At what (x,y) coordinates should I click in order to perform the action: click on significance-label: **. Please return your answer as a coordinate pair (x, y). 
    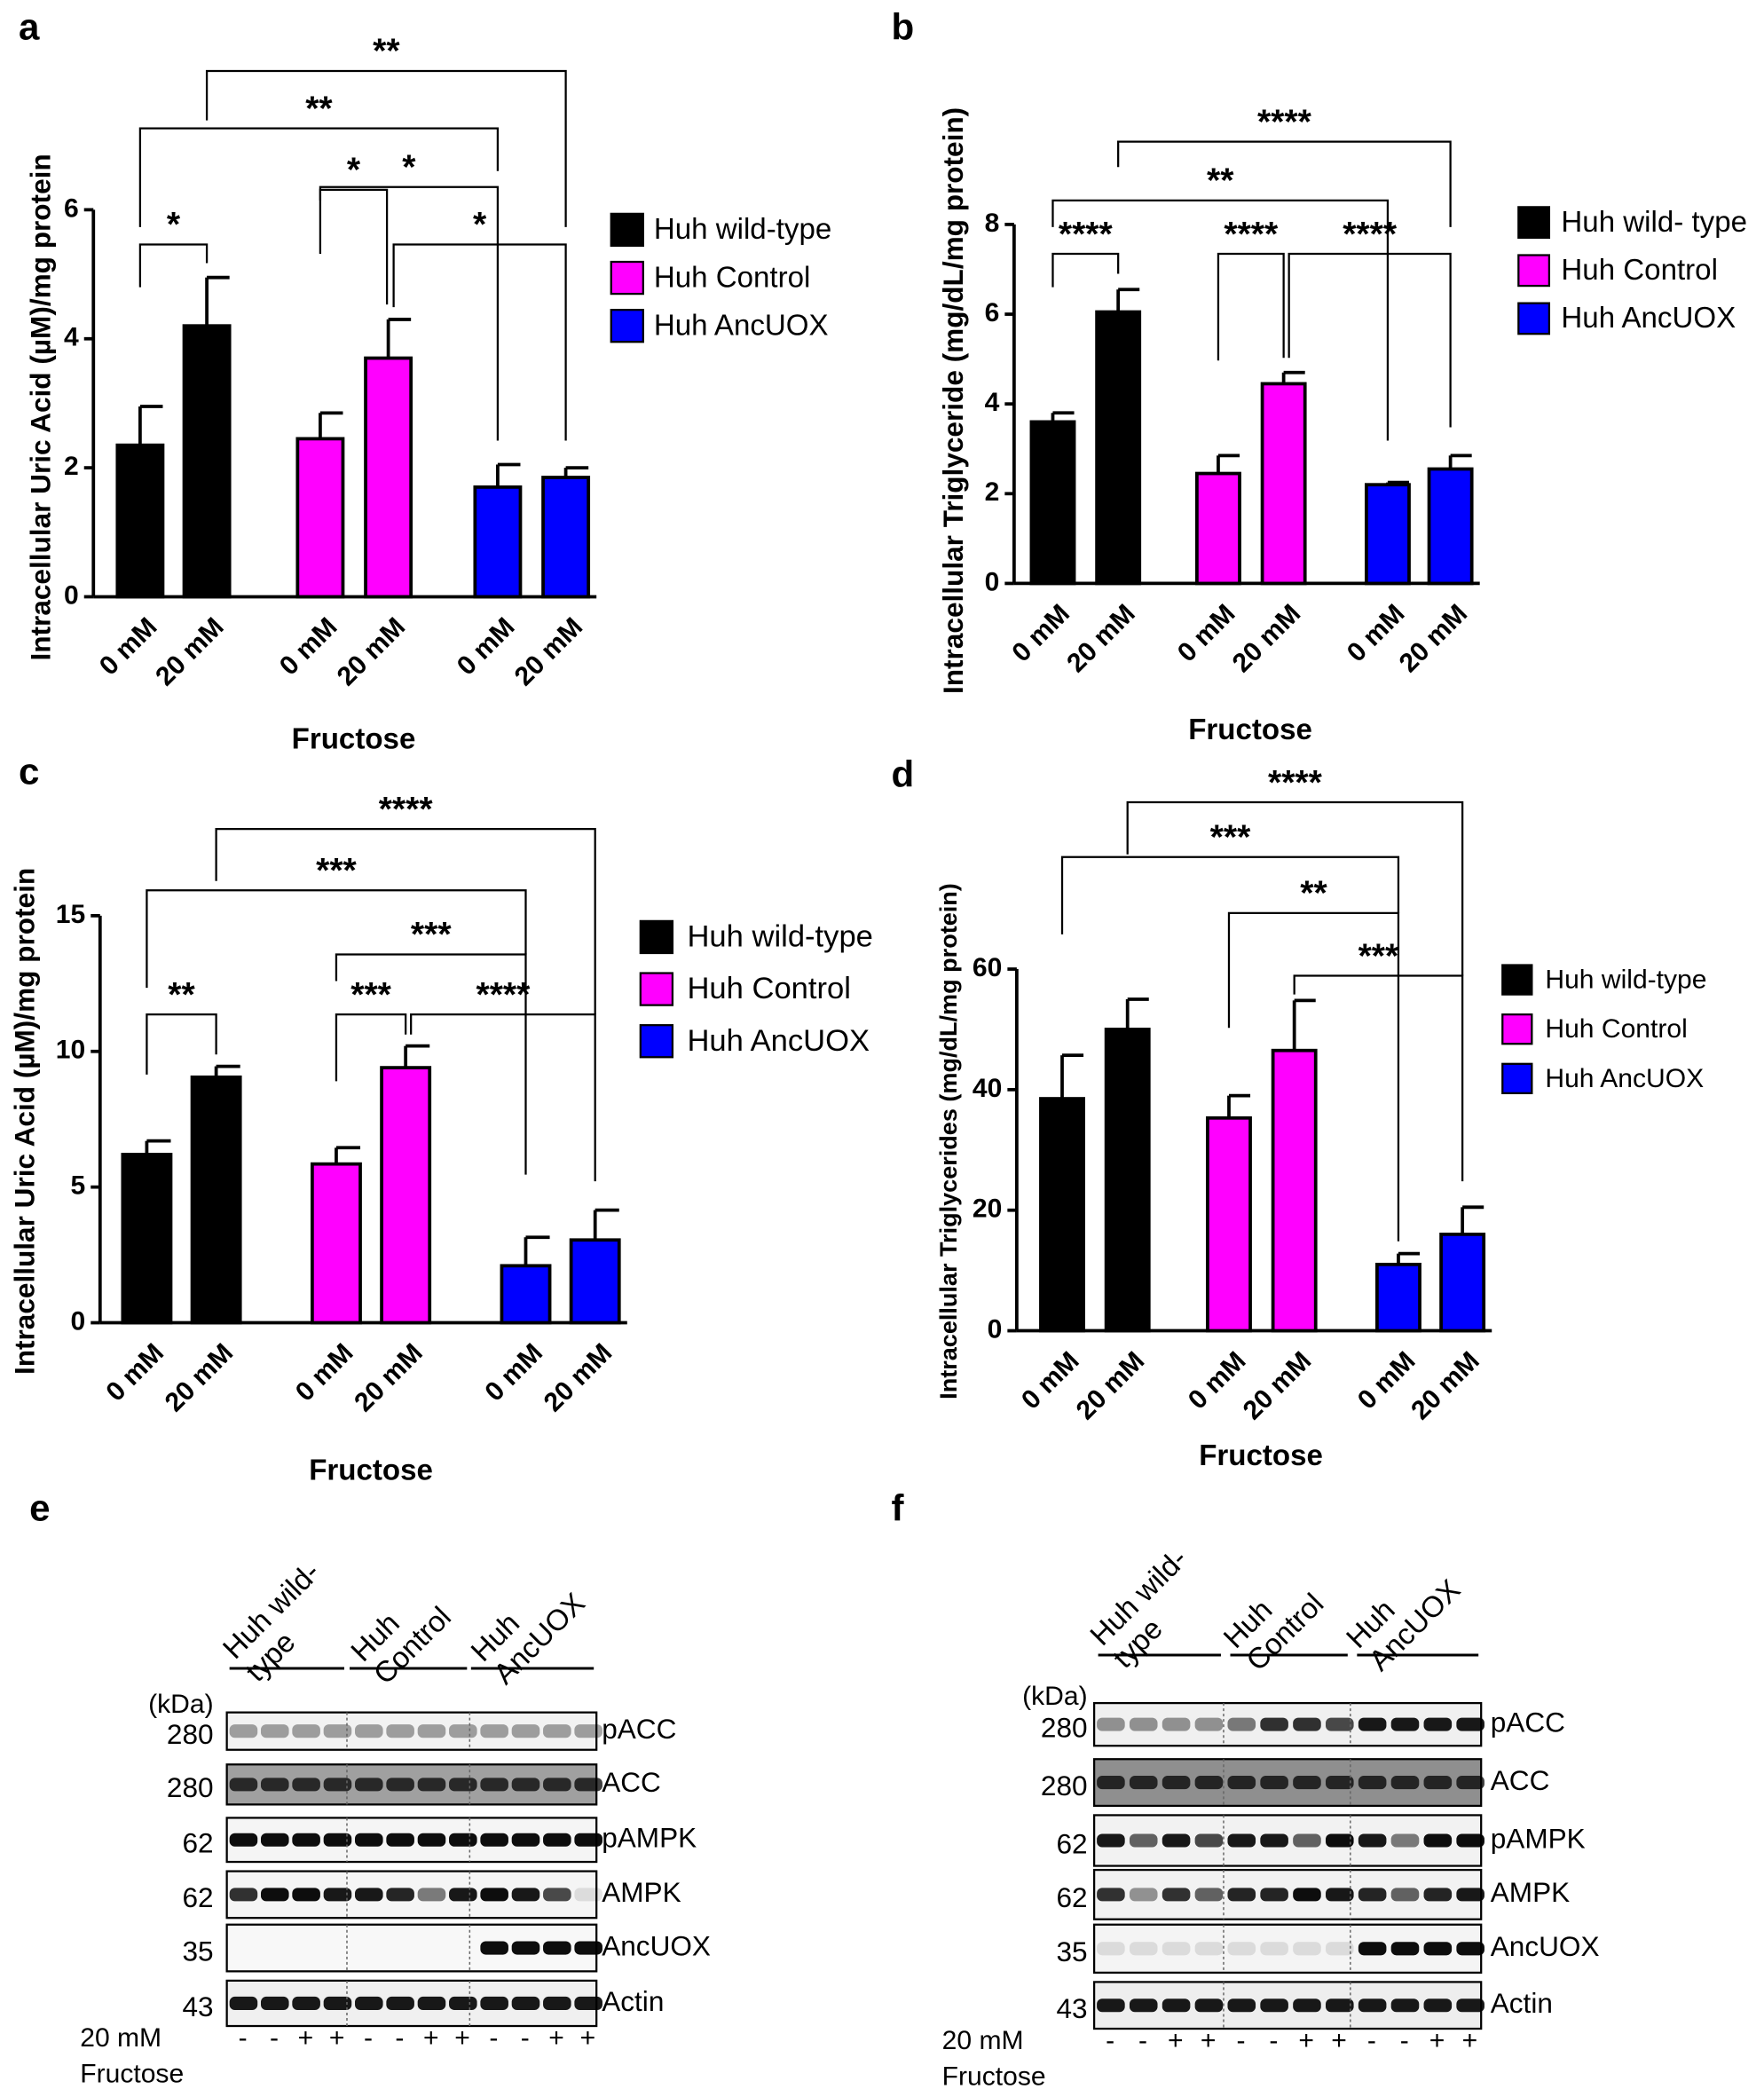
    Looking at the image, I should click on (386, 52).